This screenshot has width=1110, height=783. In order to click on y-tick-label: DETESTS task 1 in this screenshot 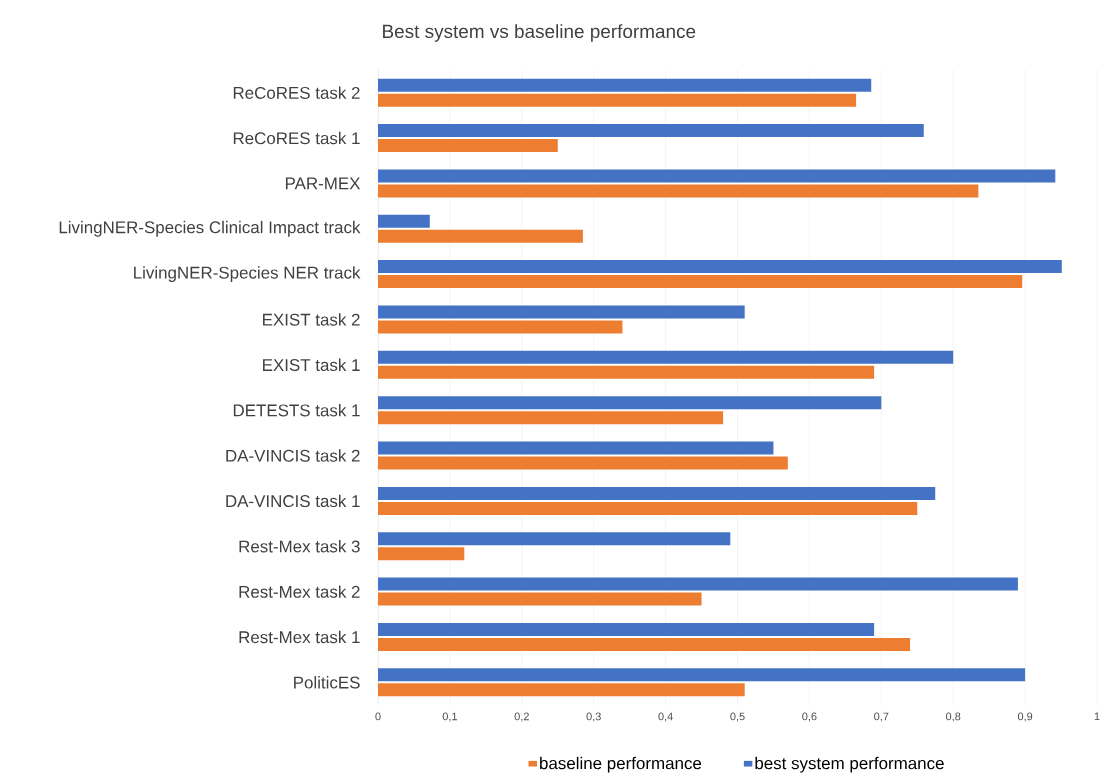, I will do `click(296, 410)`.